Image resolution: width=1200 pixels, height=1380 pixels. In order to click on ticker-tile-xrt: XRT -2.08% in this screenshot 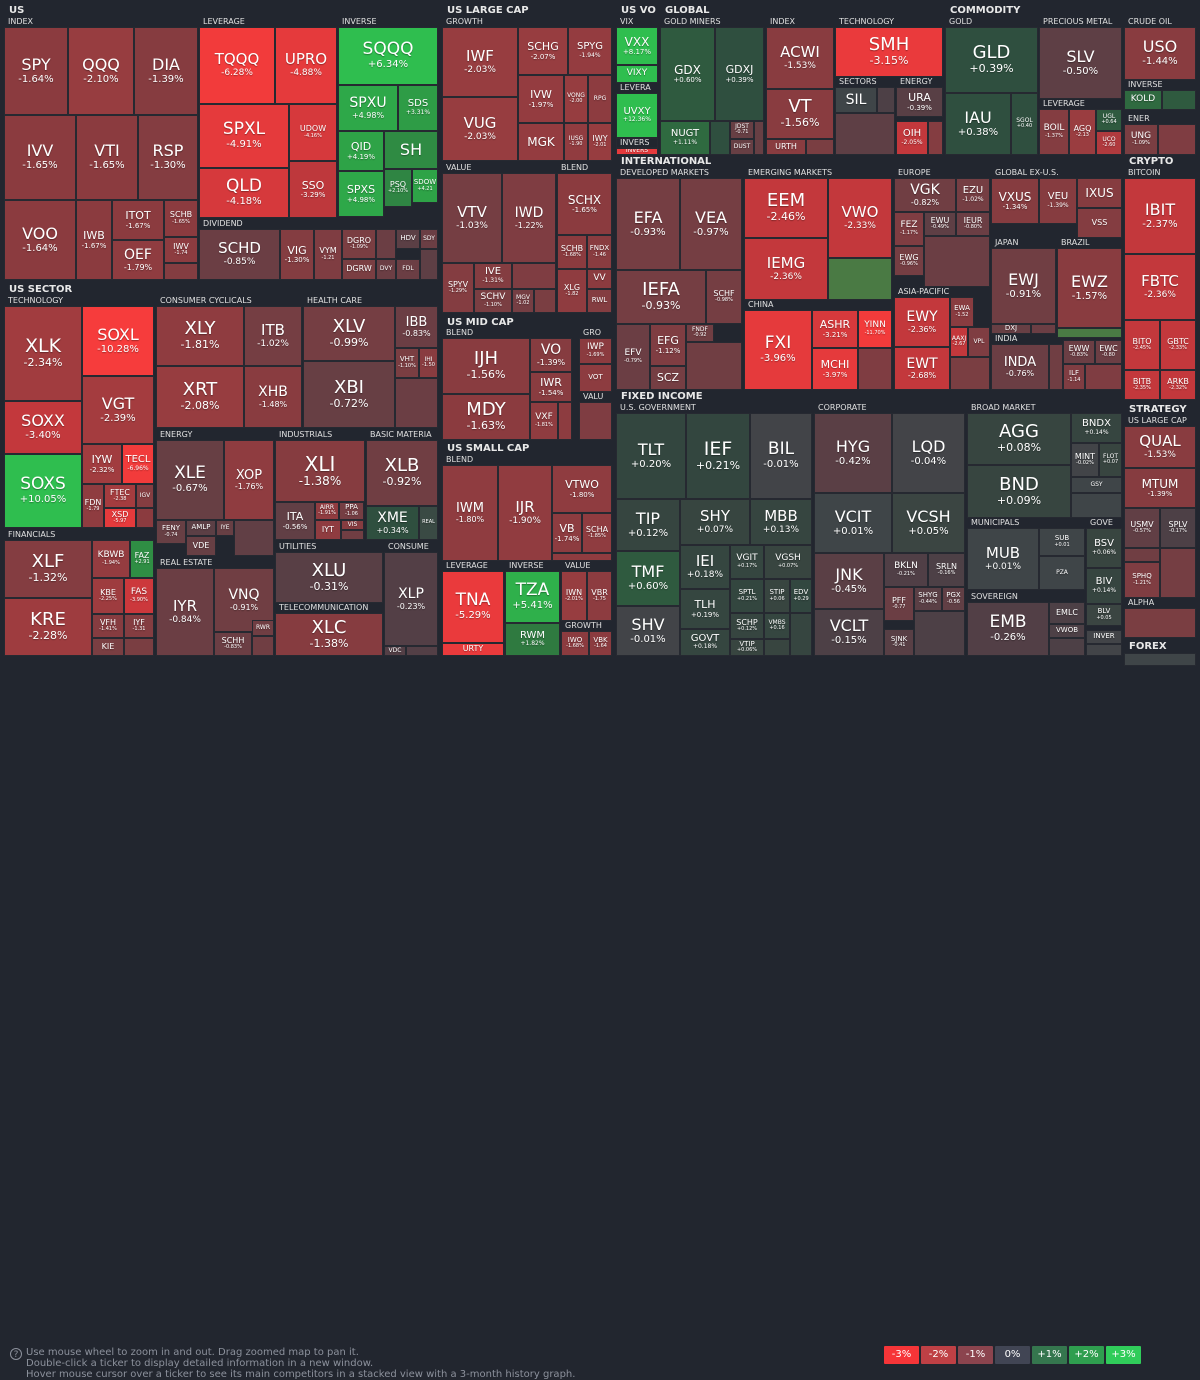, I will do `click(200, 397)`.